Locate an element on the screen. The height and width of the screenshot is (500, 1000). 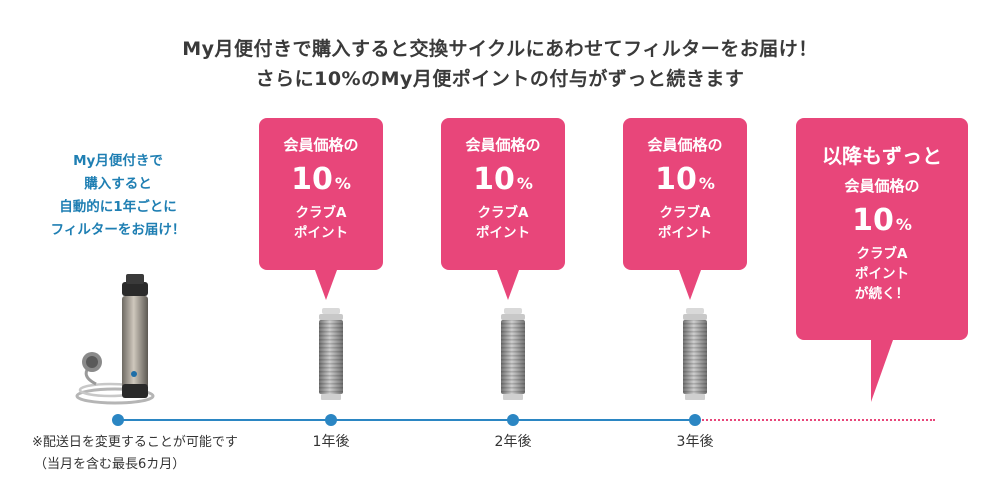
left-message-line: 購入すると is located at coordinates (118, 184).